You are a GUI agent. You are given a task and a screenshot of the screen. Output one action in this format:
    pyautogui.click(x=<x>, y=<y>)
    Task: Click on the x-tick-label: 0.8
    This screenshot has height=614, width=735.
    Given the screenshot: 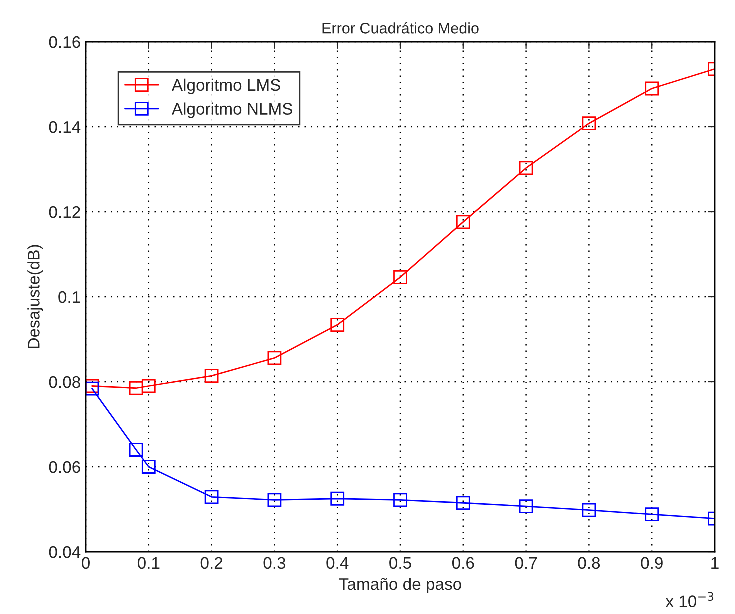 What is the action you would take?
    pyautogui.click(x=589, y=563)
    